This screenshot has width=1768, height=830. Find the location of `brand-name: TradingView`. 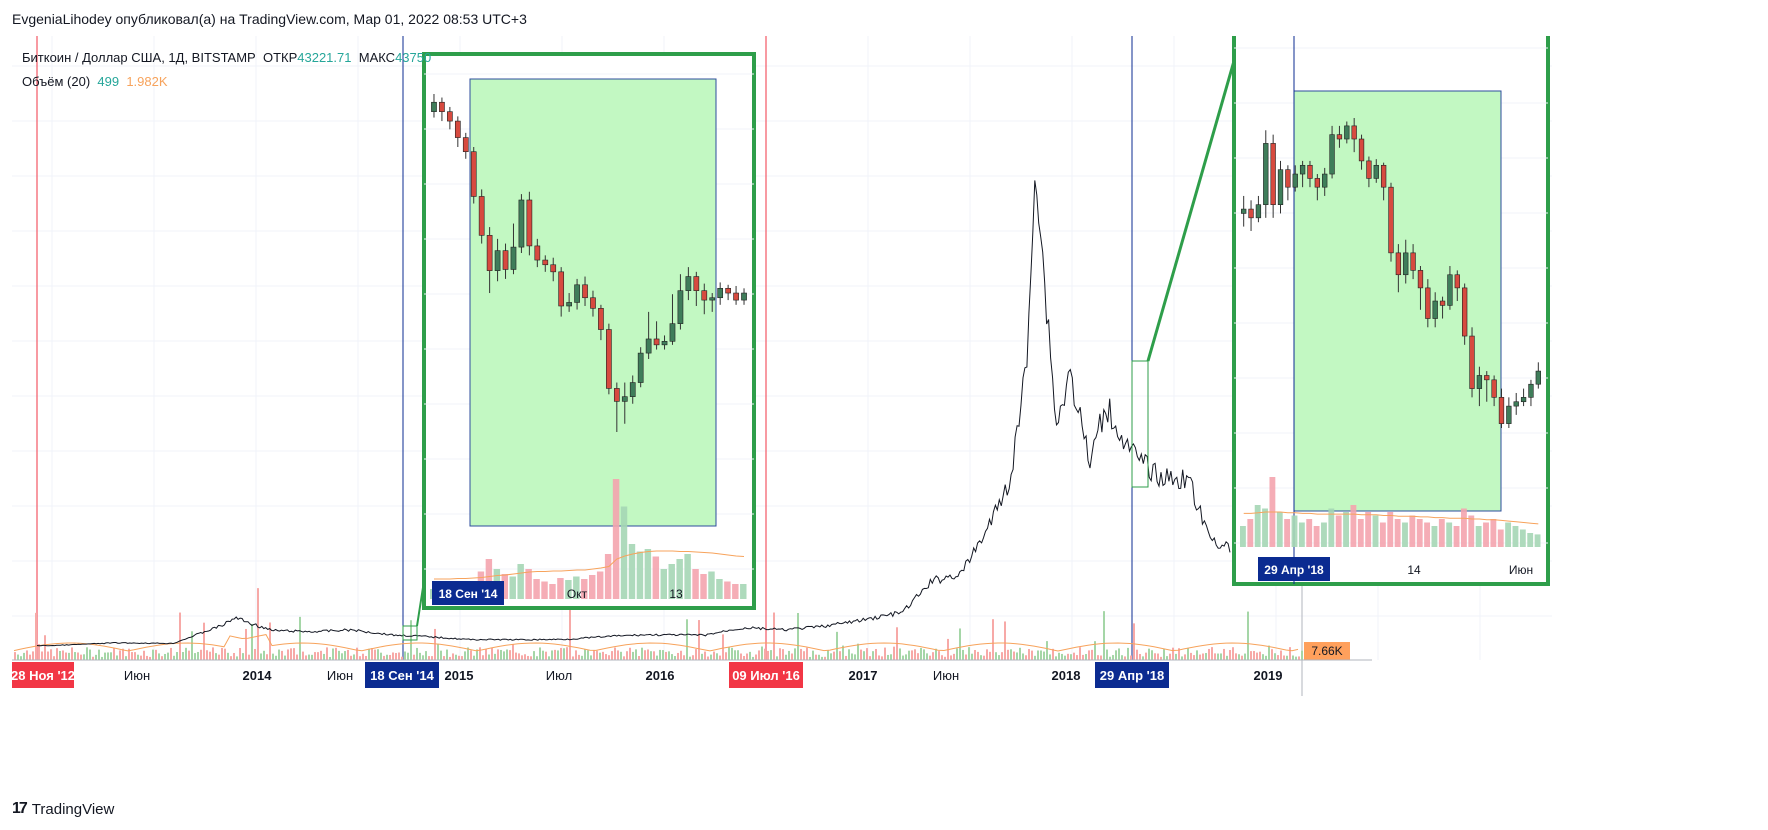

brand-name: TradingView is located at coordinates (73, 809).